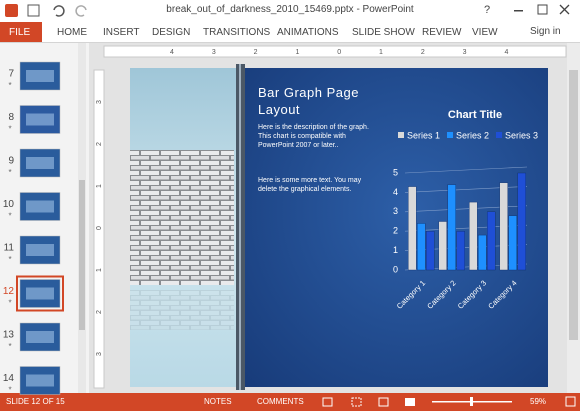 Image resolution: width=580 pixels, height=411 pixels. Describe the element at coordinates (395, 192) in the screenshot. I see `y-tick-label: 4` at that location.